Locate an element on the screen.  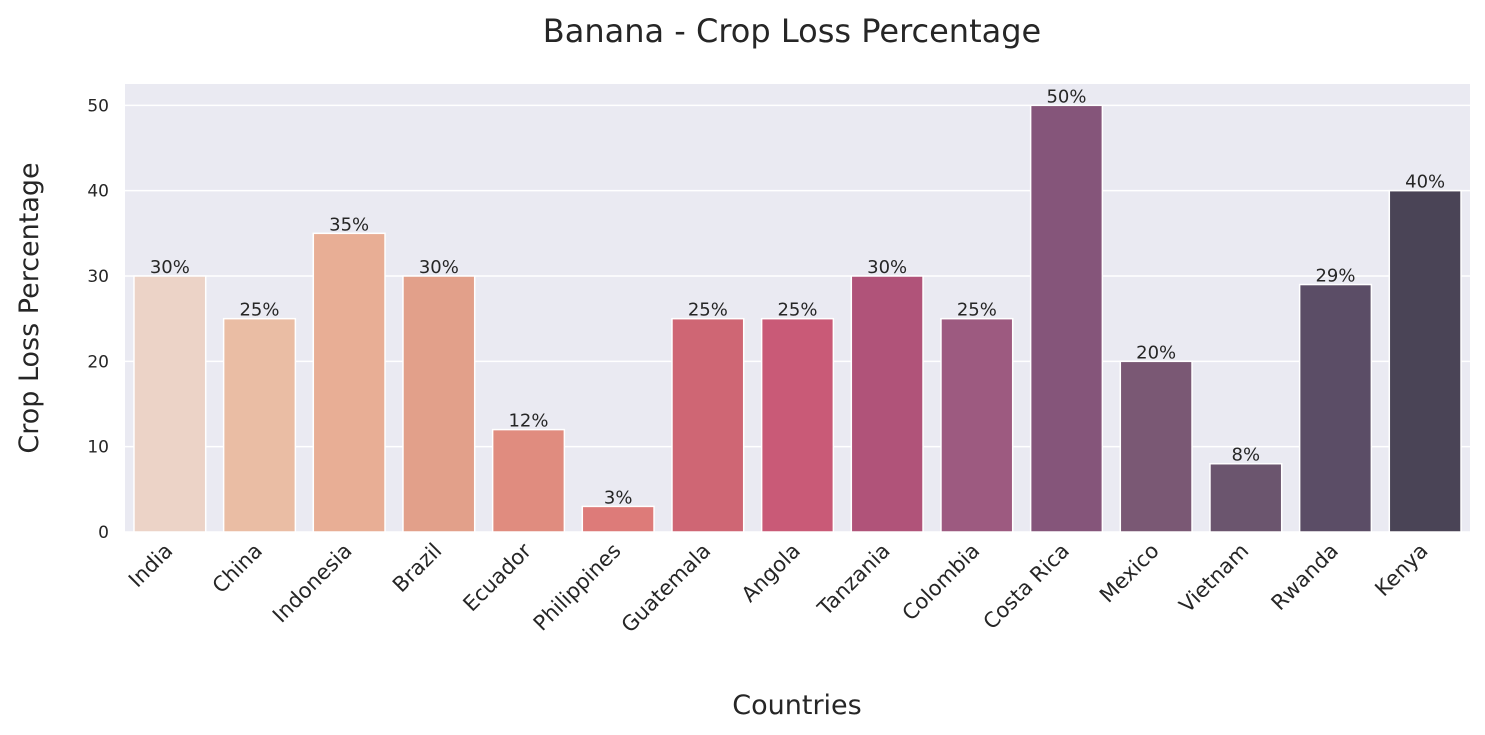
x-tick-label: Tanzania is located at coordinates (853, 580).